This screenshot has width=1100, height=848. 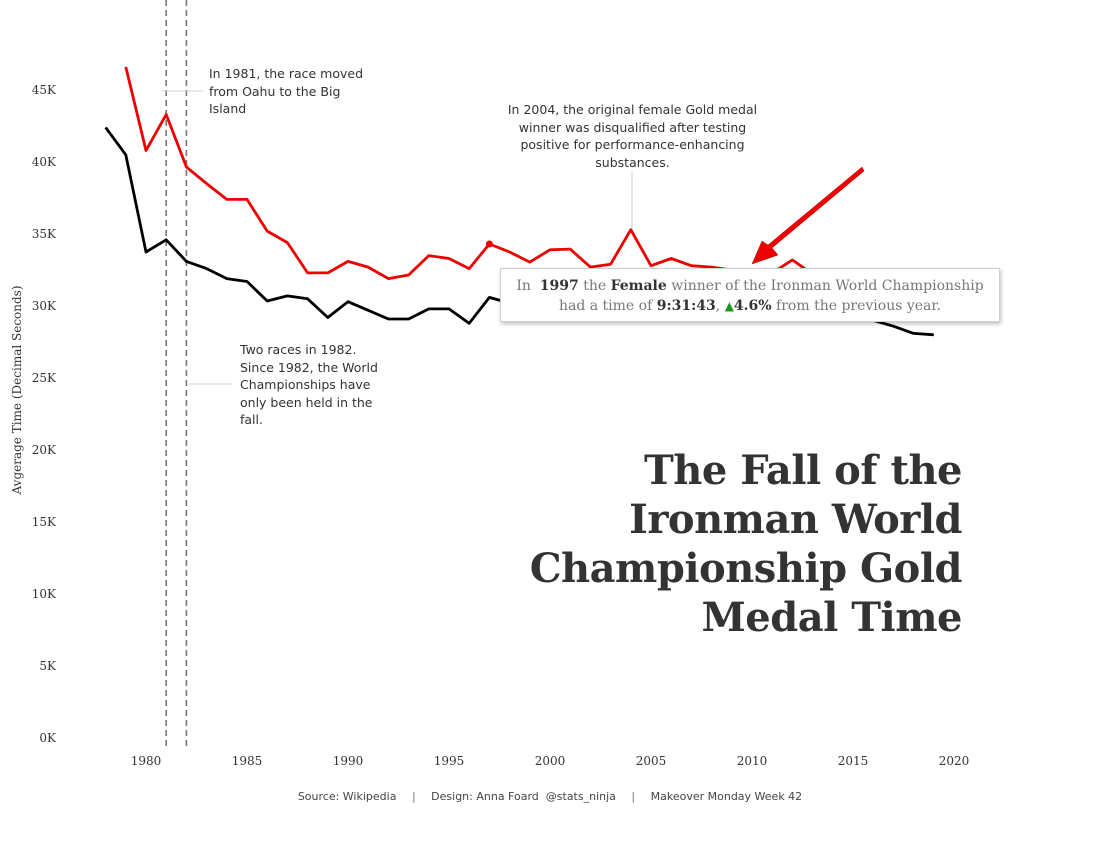 What do you see at coordinates (44, 594) in the screenshot?
I see `y-tick-label: 10K` at bounding box center [44, 594].